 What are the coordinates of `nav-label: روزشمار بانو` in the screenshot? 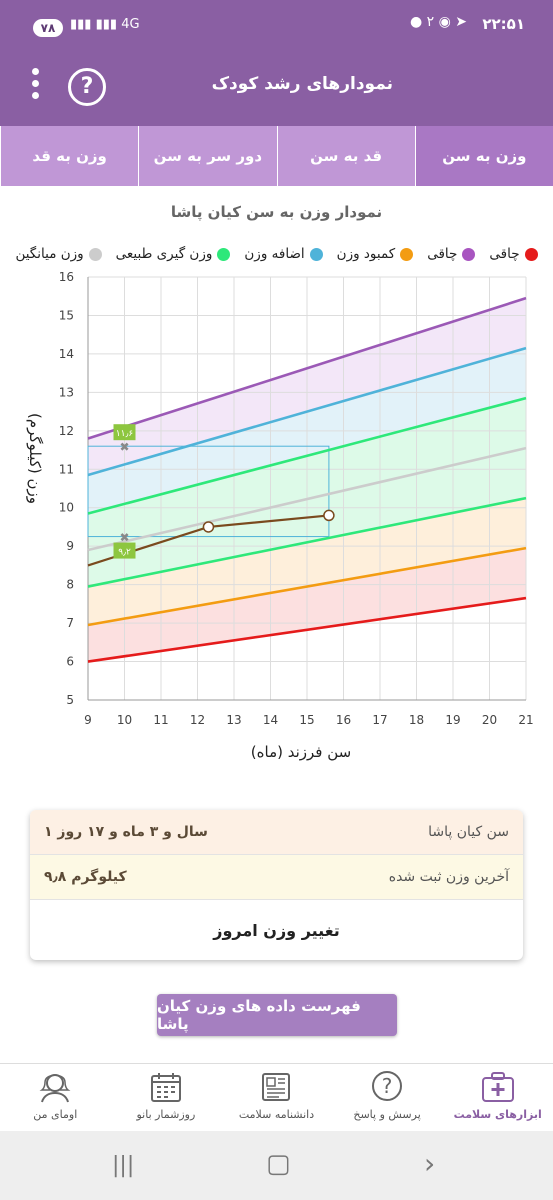 It's located at (166, 1114).